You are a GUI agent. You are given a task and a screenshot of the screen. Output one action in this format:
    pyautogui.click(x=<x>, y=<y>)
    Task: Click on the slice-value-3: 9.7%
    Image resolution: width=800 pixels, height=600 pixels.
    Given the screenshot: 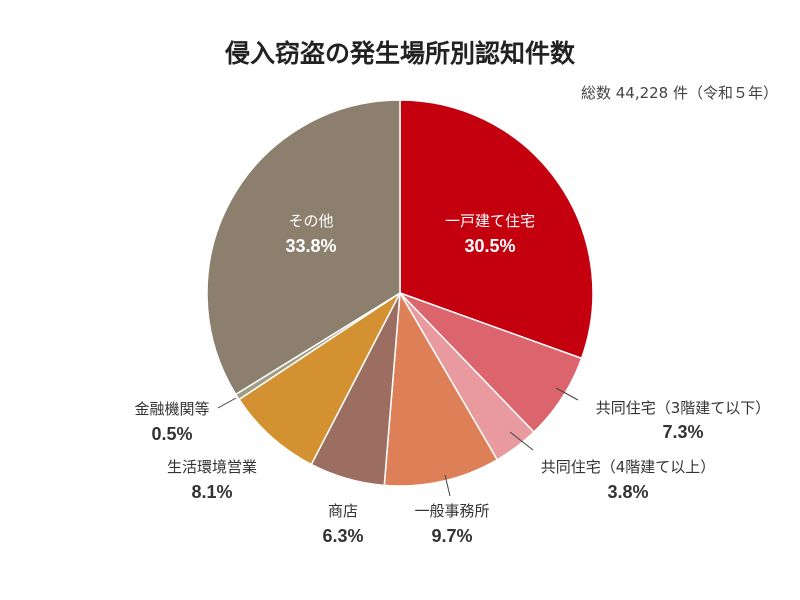 What is the action you would take?
    pyautogui.click(x=451, y=536)
    